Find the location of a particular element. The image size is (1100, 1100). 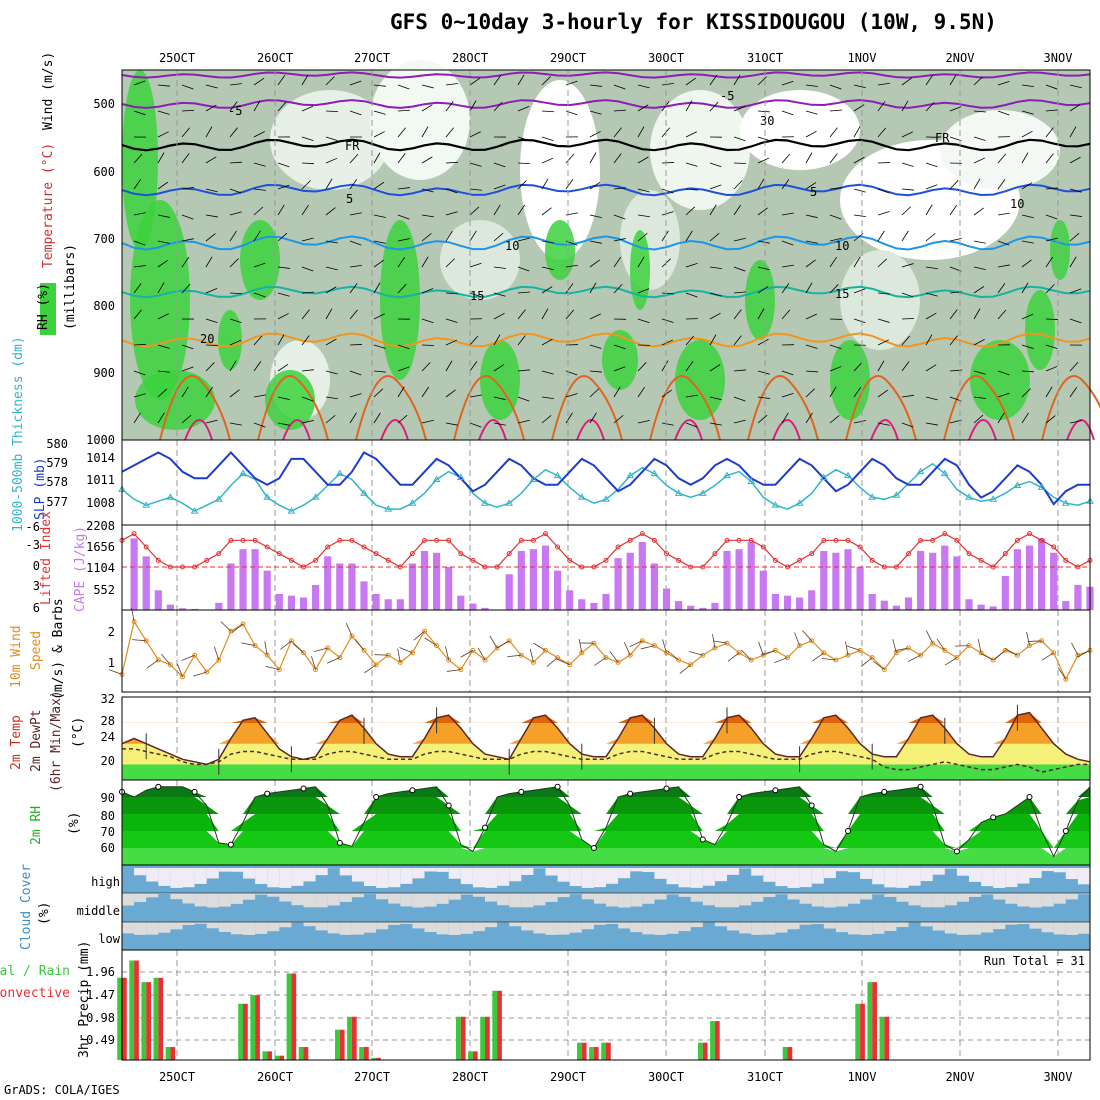

rh-moist-area is located at coordinates (640, 270).